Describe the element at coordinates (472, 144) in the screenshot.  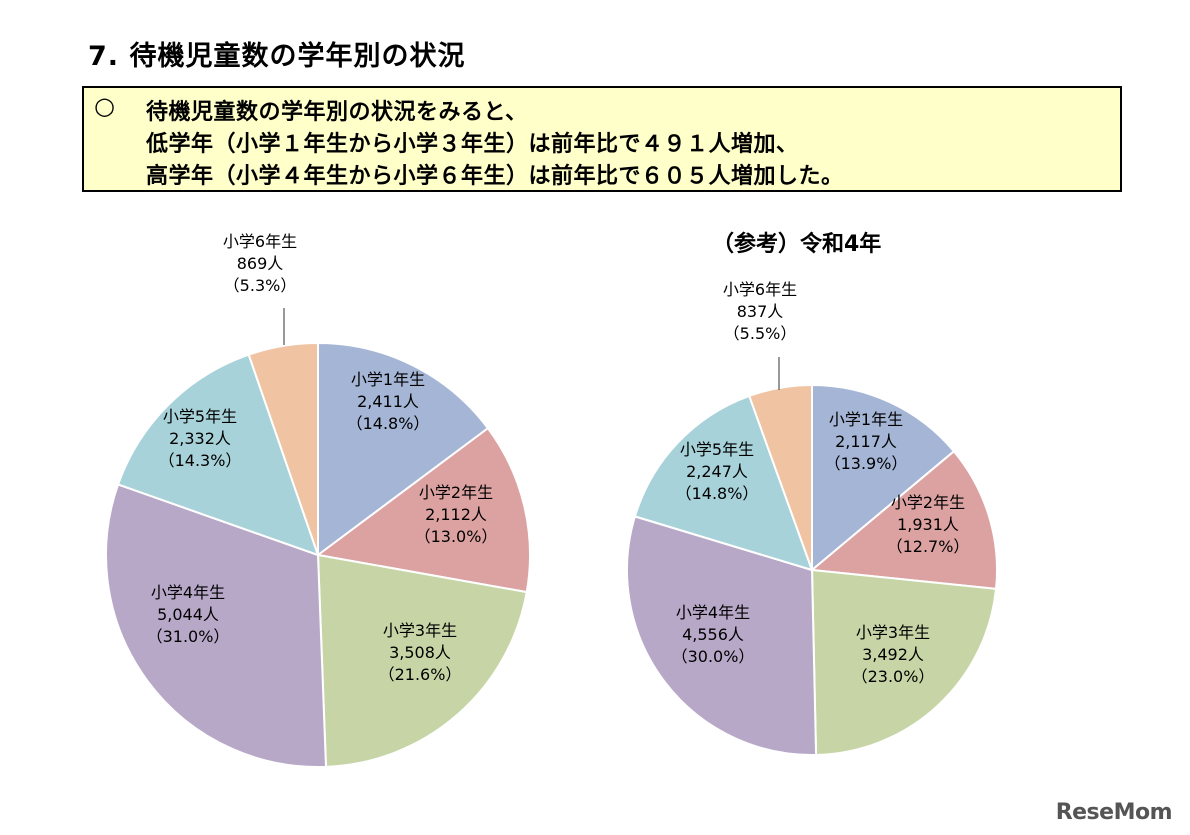
I see `summary-line-2: 低学年（小学１年生から小学３年生）は前年比で４９１人増加、` at that location.